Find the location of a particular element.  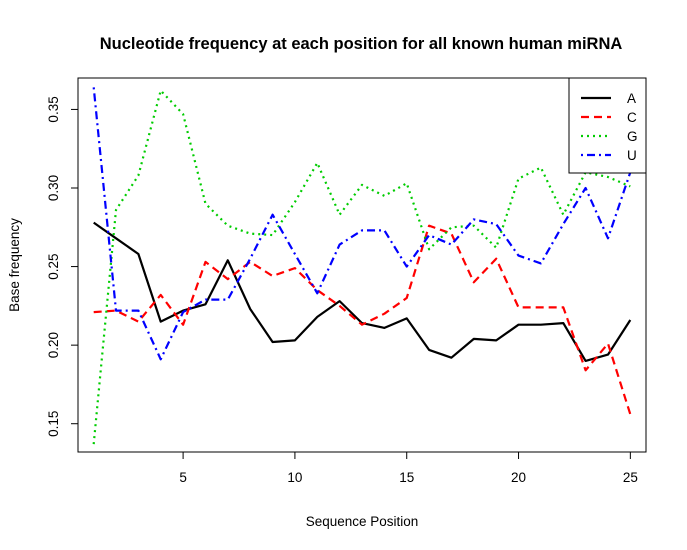

x-tick-label: 25 is located at coordinates (630, 477).